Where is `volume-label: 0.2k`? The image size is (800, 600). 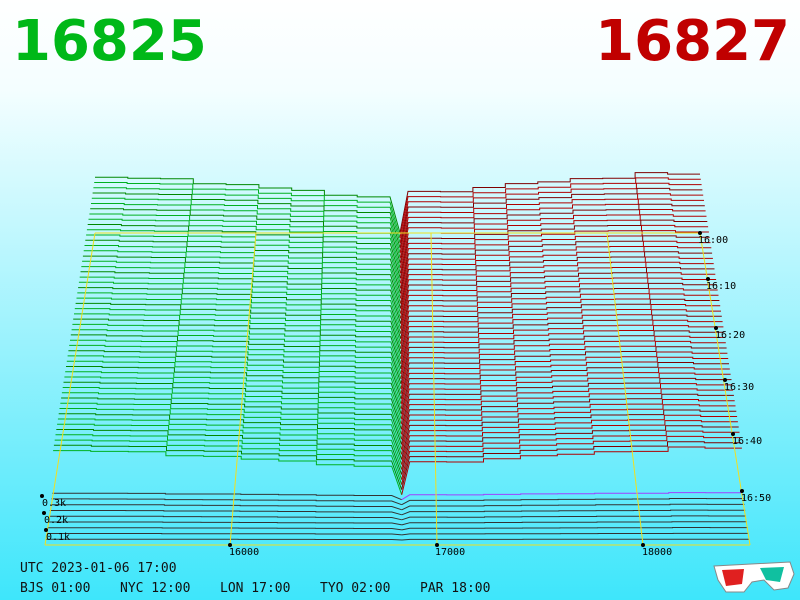
volume-label: 0.2k is located at coordinates (56, 520).